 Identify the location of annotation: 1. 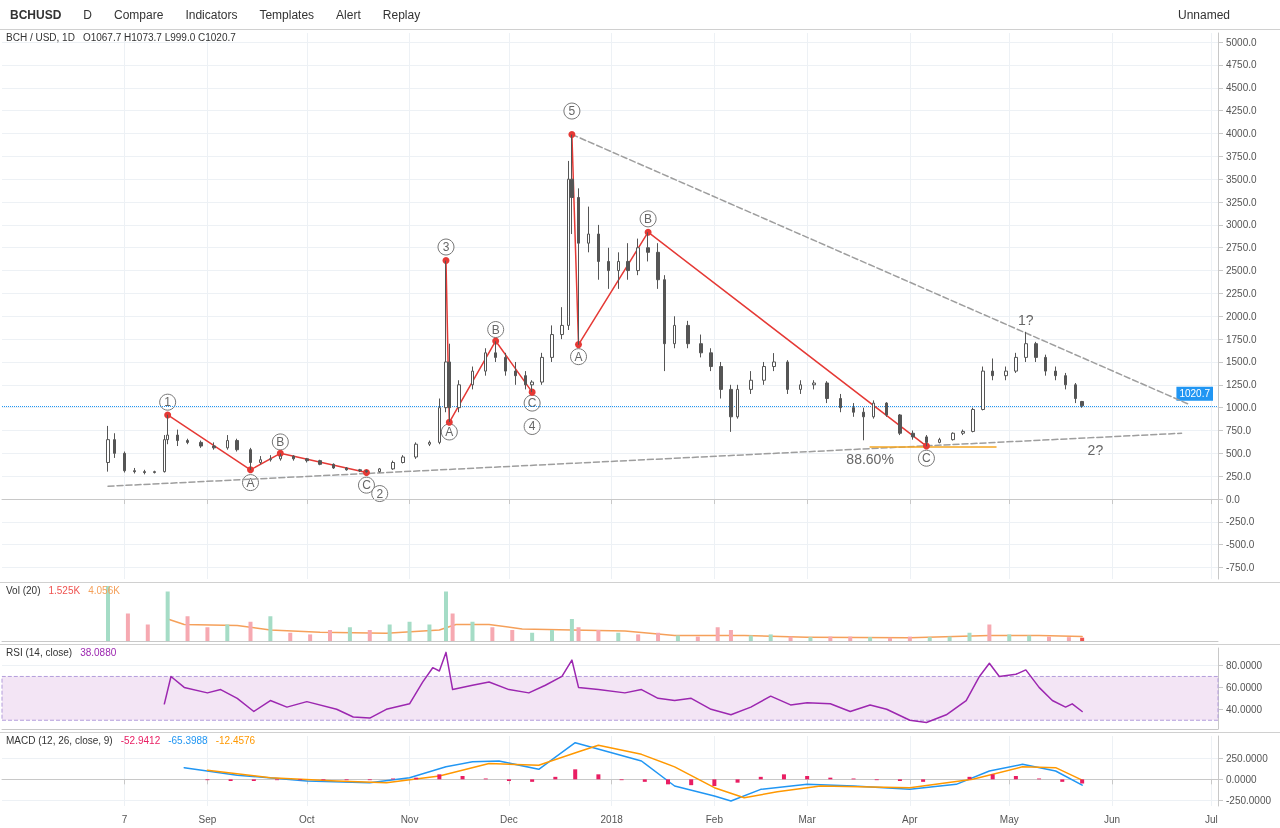
(168, 402).